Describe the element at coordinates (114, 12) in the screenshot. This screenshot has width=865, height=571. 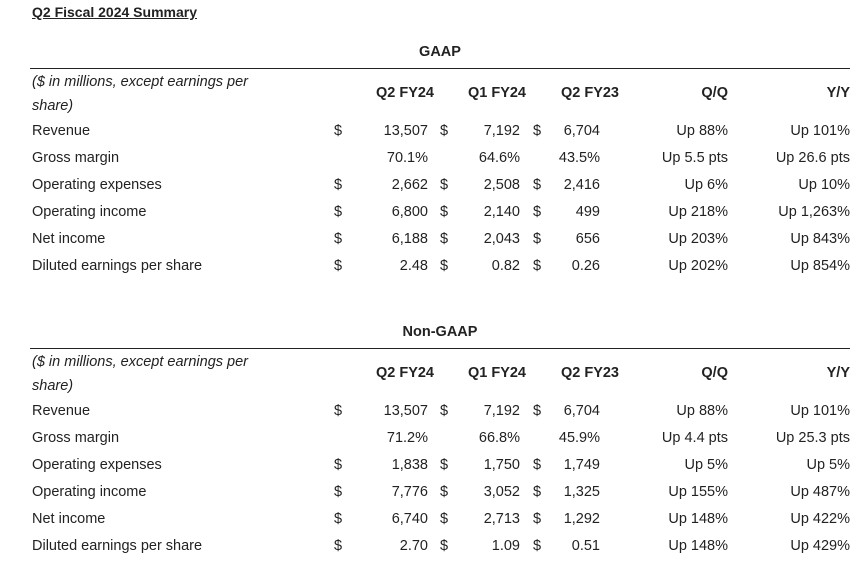
I see `page-title: Q2 Fiscal 2024 Summary` at that location.